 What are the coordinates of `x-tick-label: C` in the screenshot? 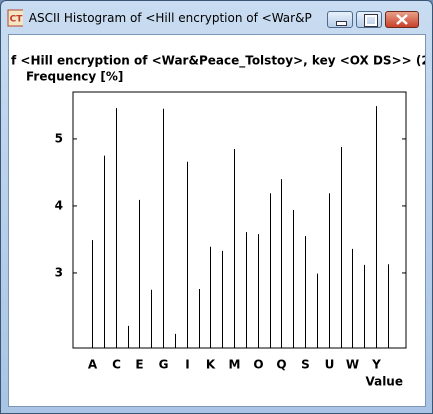 It's located at (116, 365).